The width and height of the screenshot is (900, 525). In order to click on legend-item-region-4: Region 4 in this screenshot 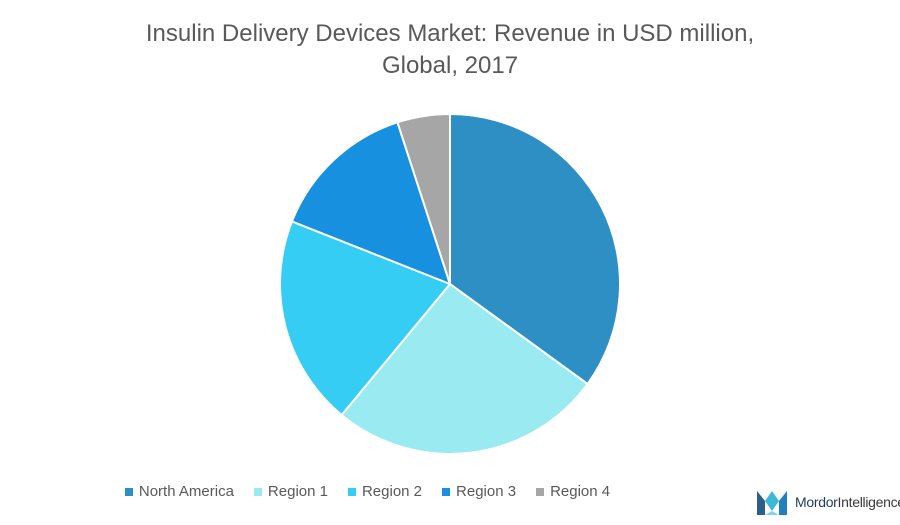, I will do `click(573, 491)`.